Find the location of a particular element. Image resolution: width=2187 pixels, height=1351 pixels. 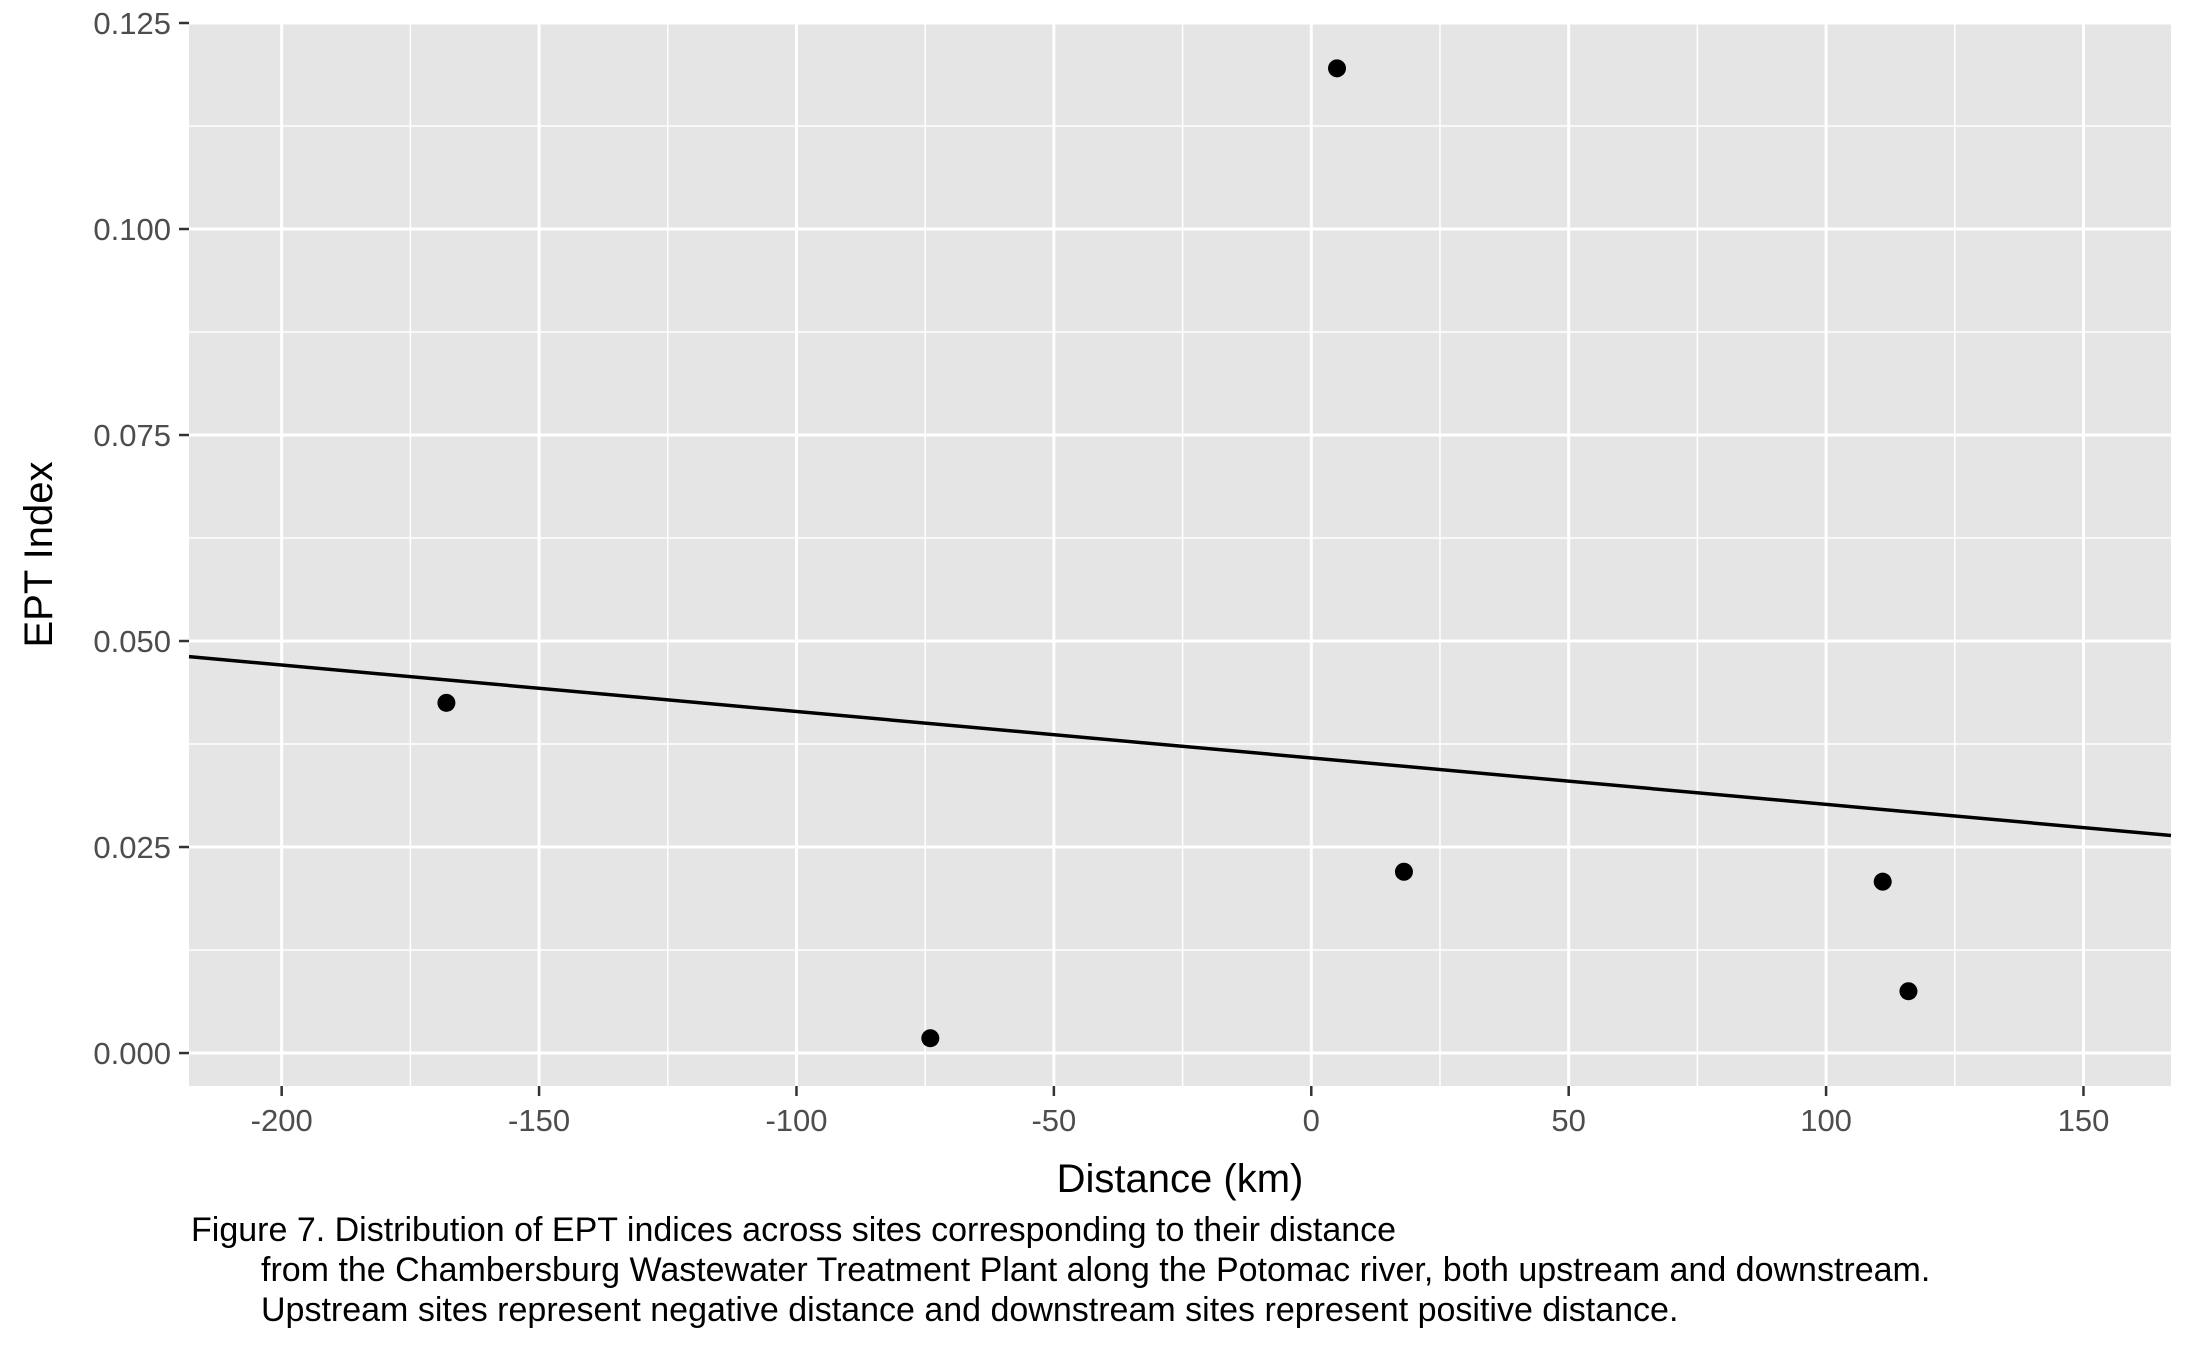

y-tick-label: 0.000 is located at coordinates (132, 1053).